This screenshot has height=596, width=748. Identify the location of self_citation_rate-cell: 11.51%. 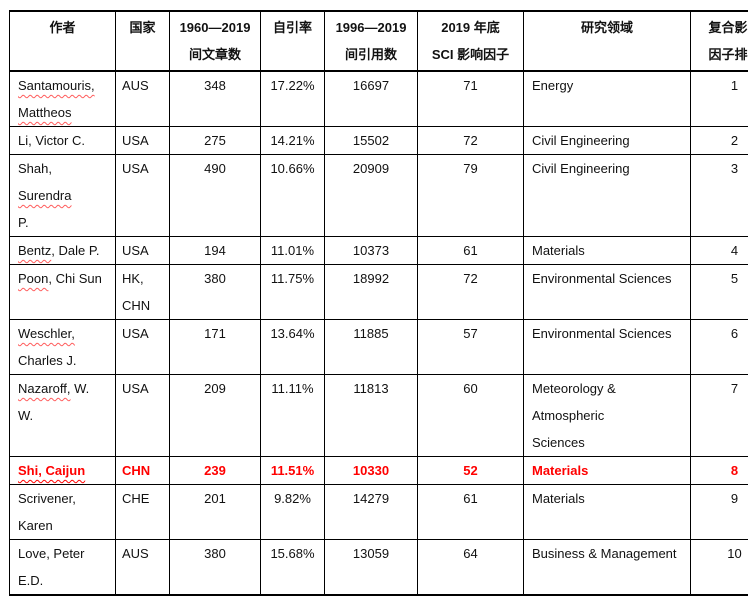
(293, 471).